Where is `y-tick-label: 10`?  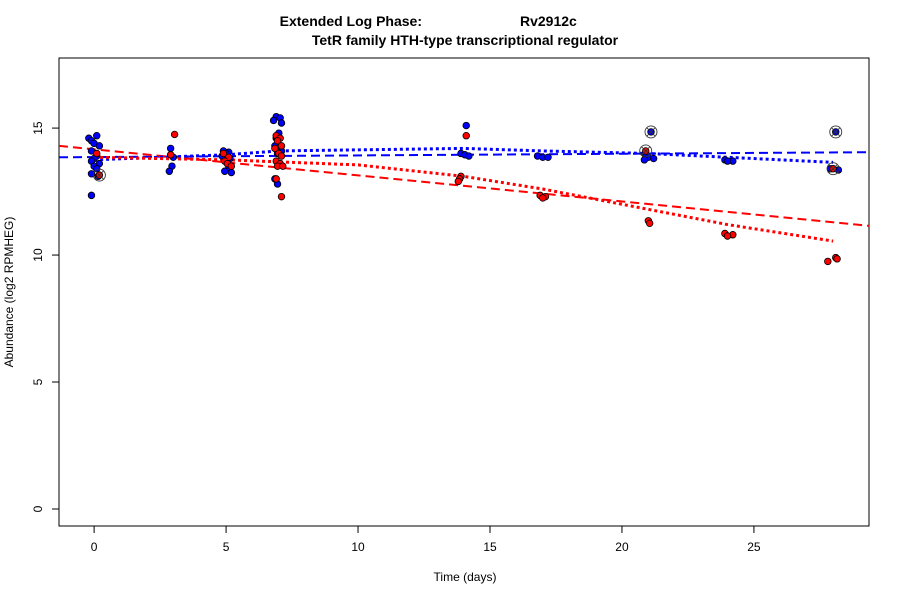
y-tick-label: 10 is located at coordinates (38, 255).